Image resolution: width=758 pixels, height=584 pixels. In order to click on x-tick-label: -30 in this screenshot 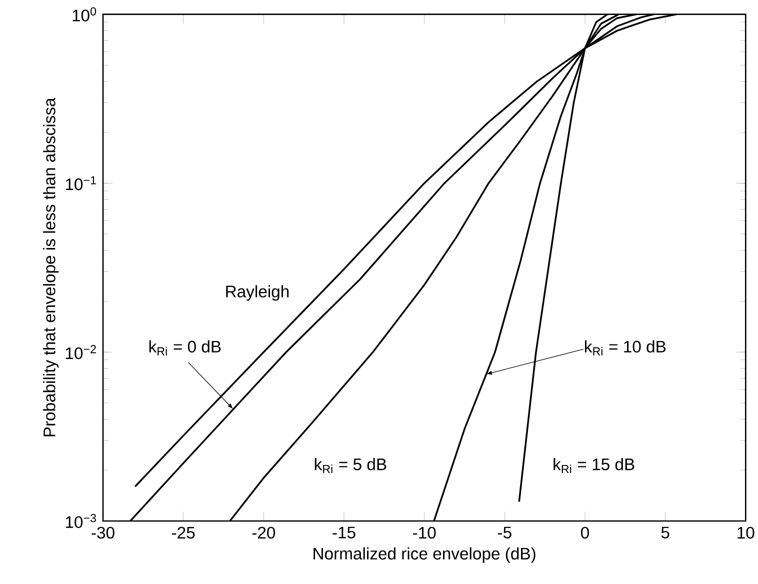, I will do `click(103, 532)`.